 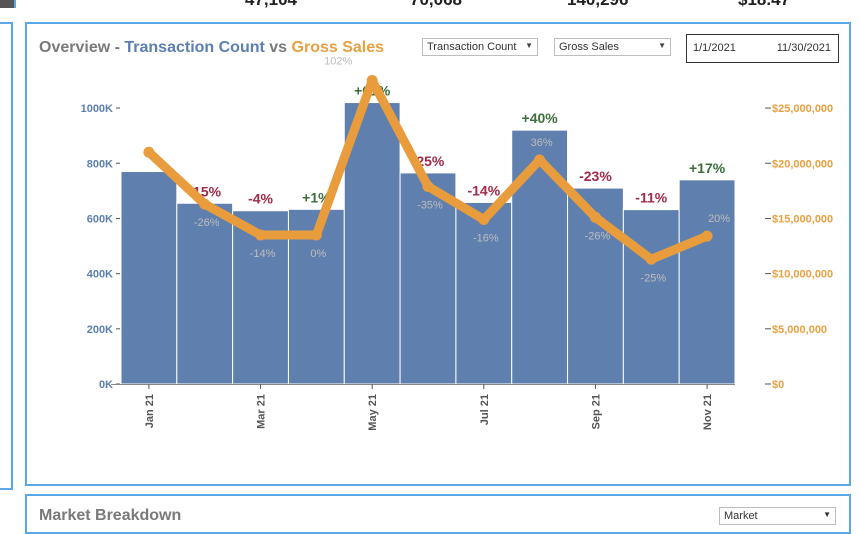 I want to click on metric1-dropdown-value: Transaction Count, so click(x=472, y=47).